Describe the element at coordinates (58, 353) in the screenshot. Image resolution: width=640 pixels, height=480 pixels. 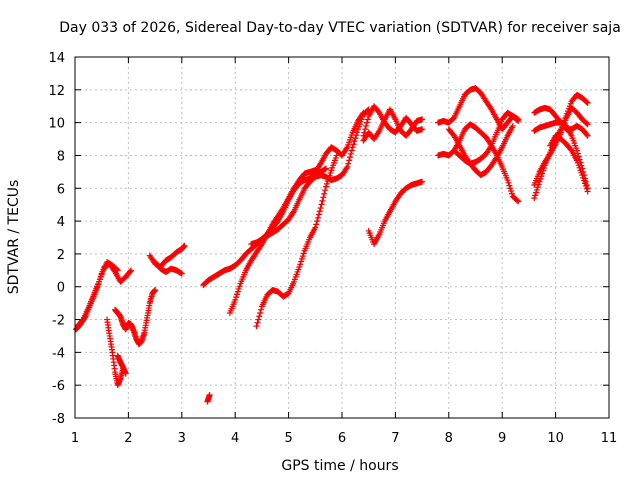
I see `y-tick-label: -4` at that location.